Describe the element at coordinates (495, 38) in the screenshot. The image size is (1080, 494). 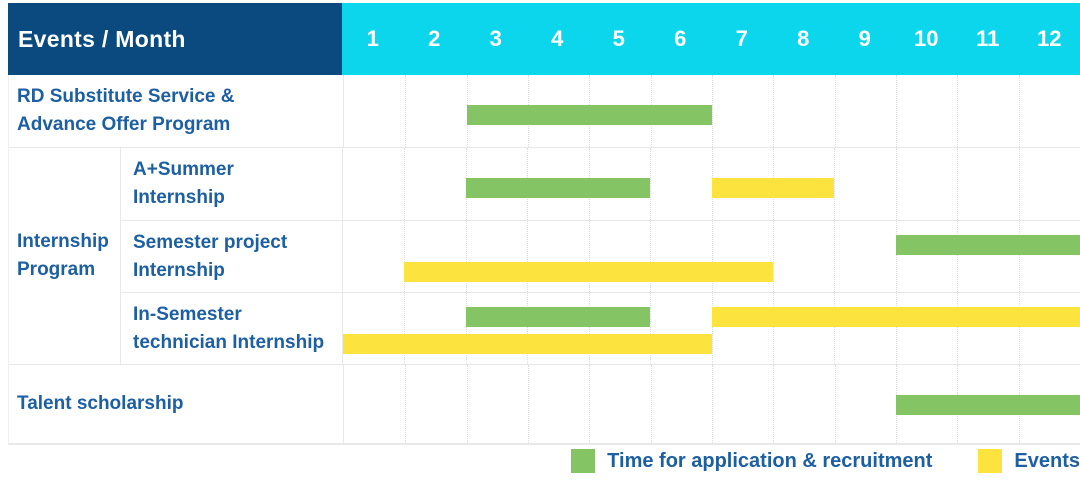
I see `month-label: 3` at that location.